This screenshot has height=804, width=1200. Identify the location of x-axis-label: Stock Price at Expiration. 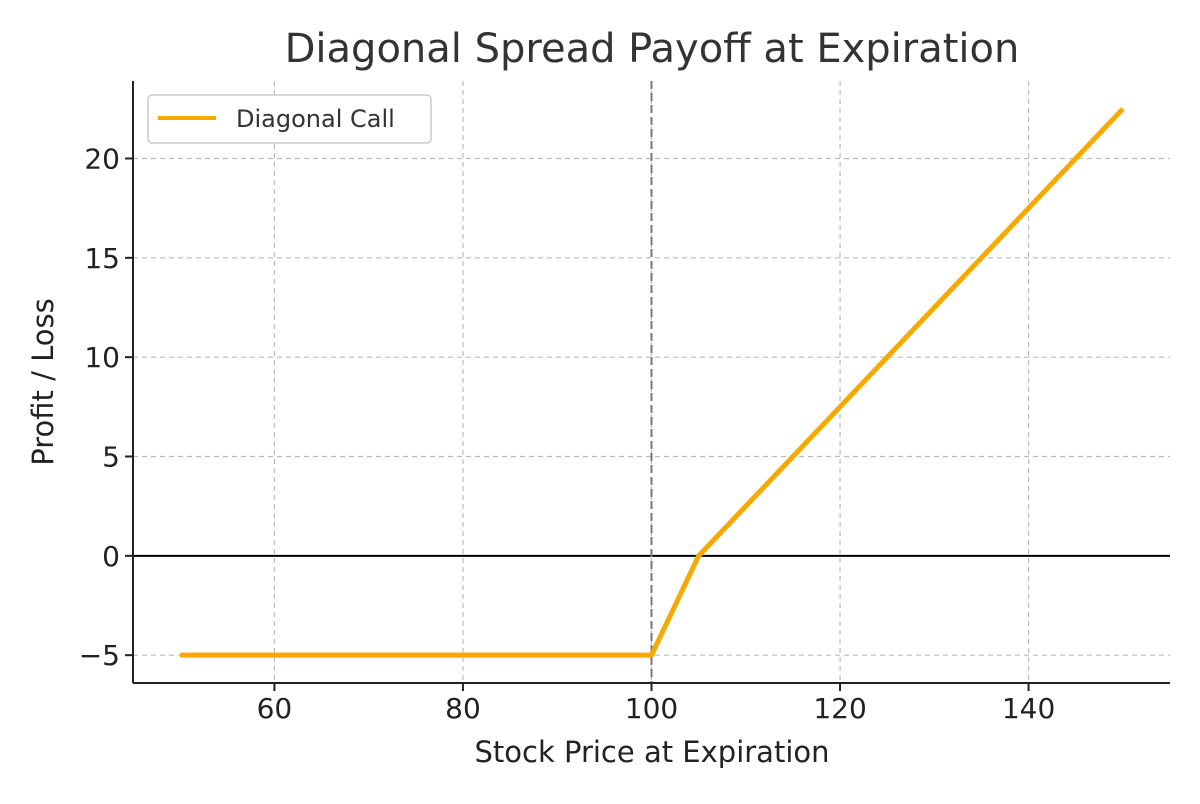
(652, 752).